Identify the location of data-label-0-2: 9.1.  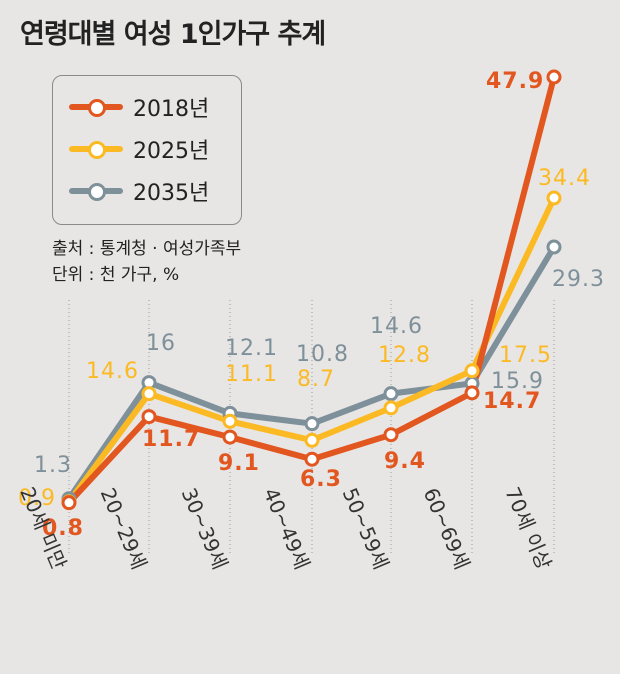
(239, 463).